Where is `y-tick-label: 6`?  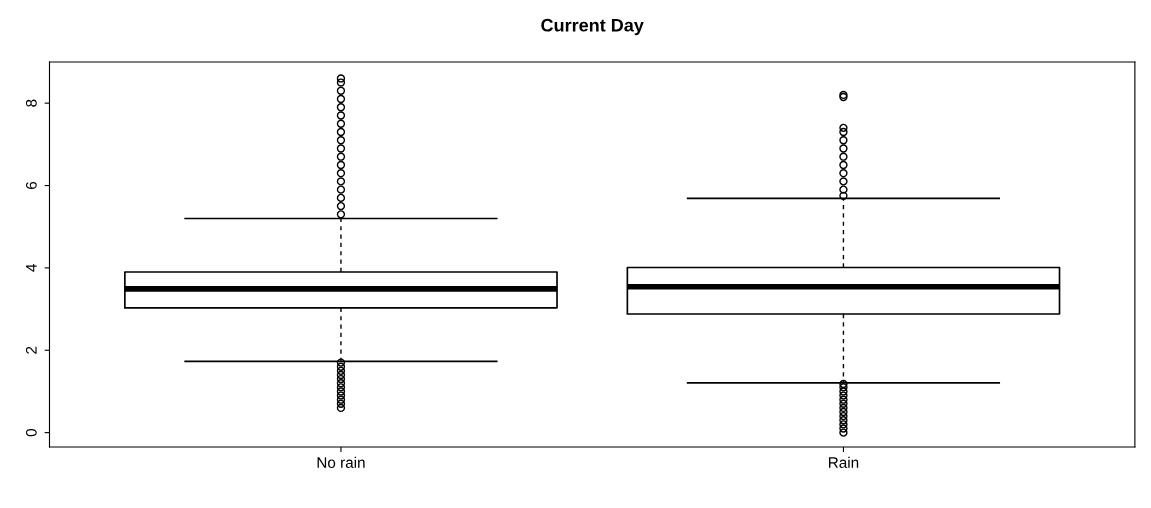
y-tick-label: 6 is located at coordinates (31, 185).